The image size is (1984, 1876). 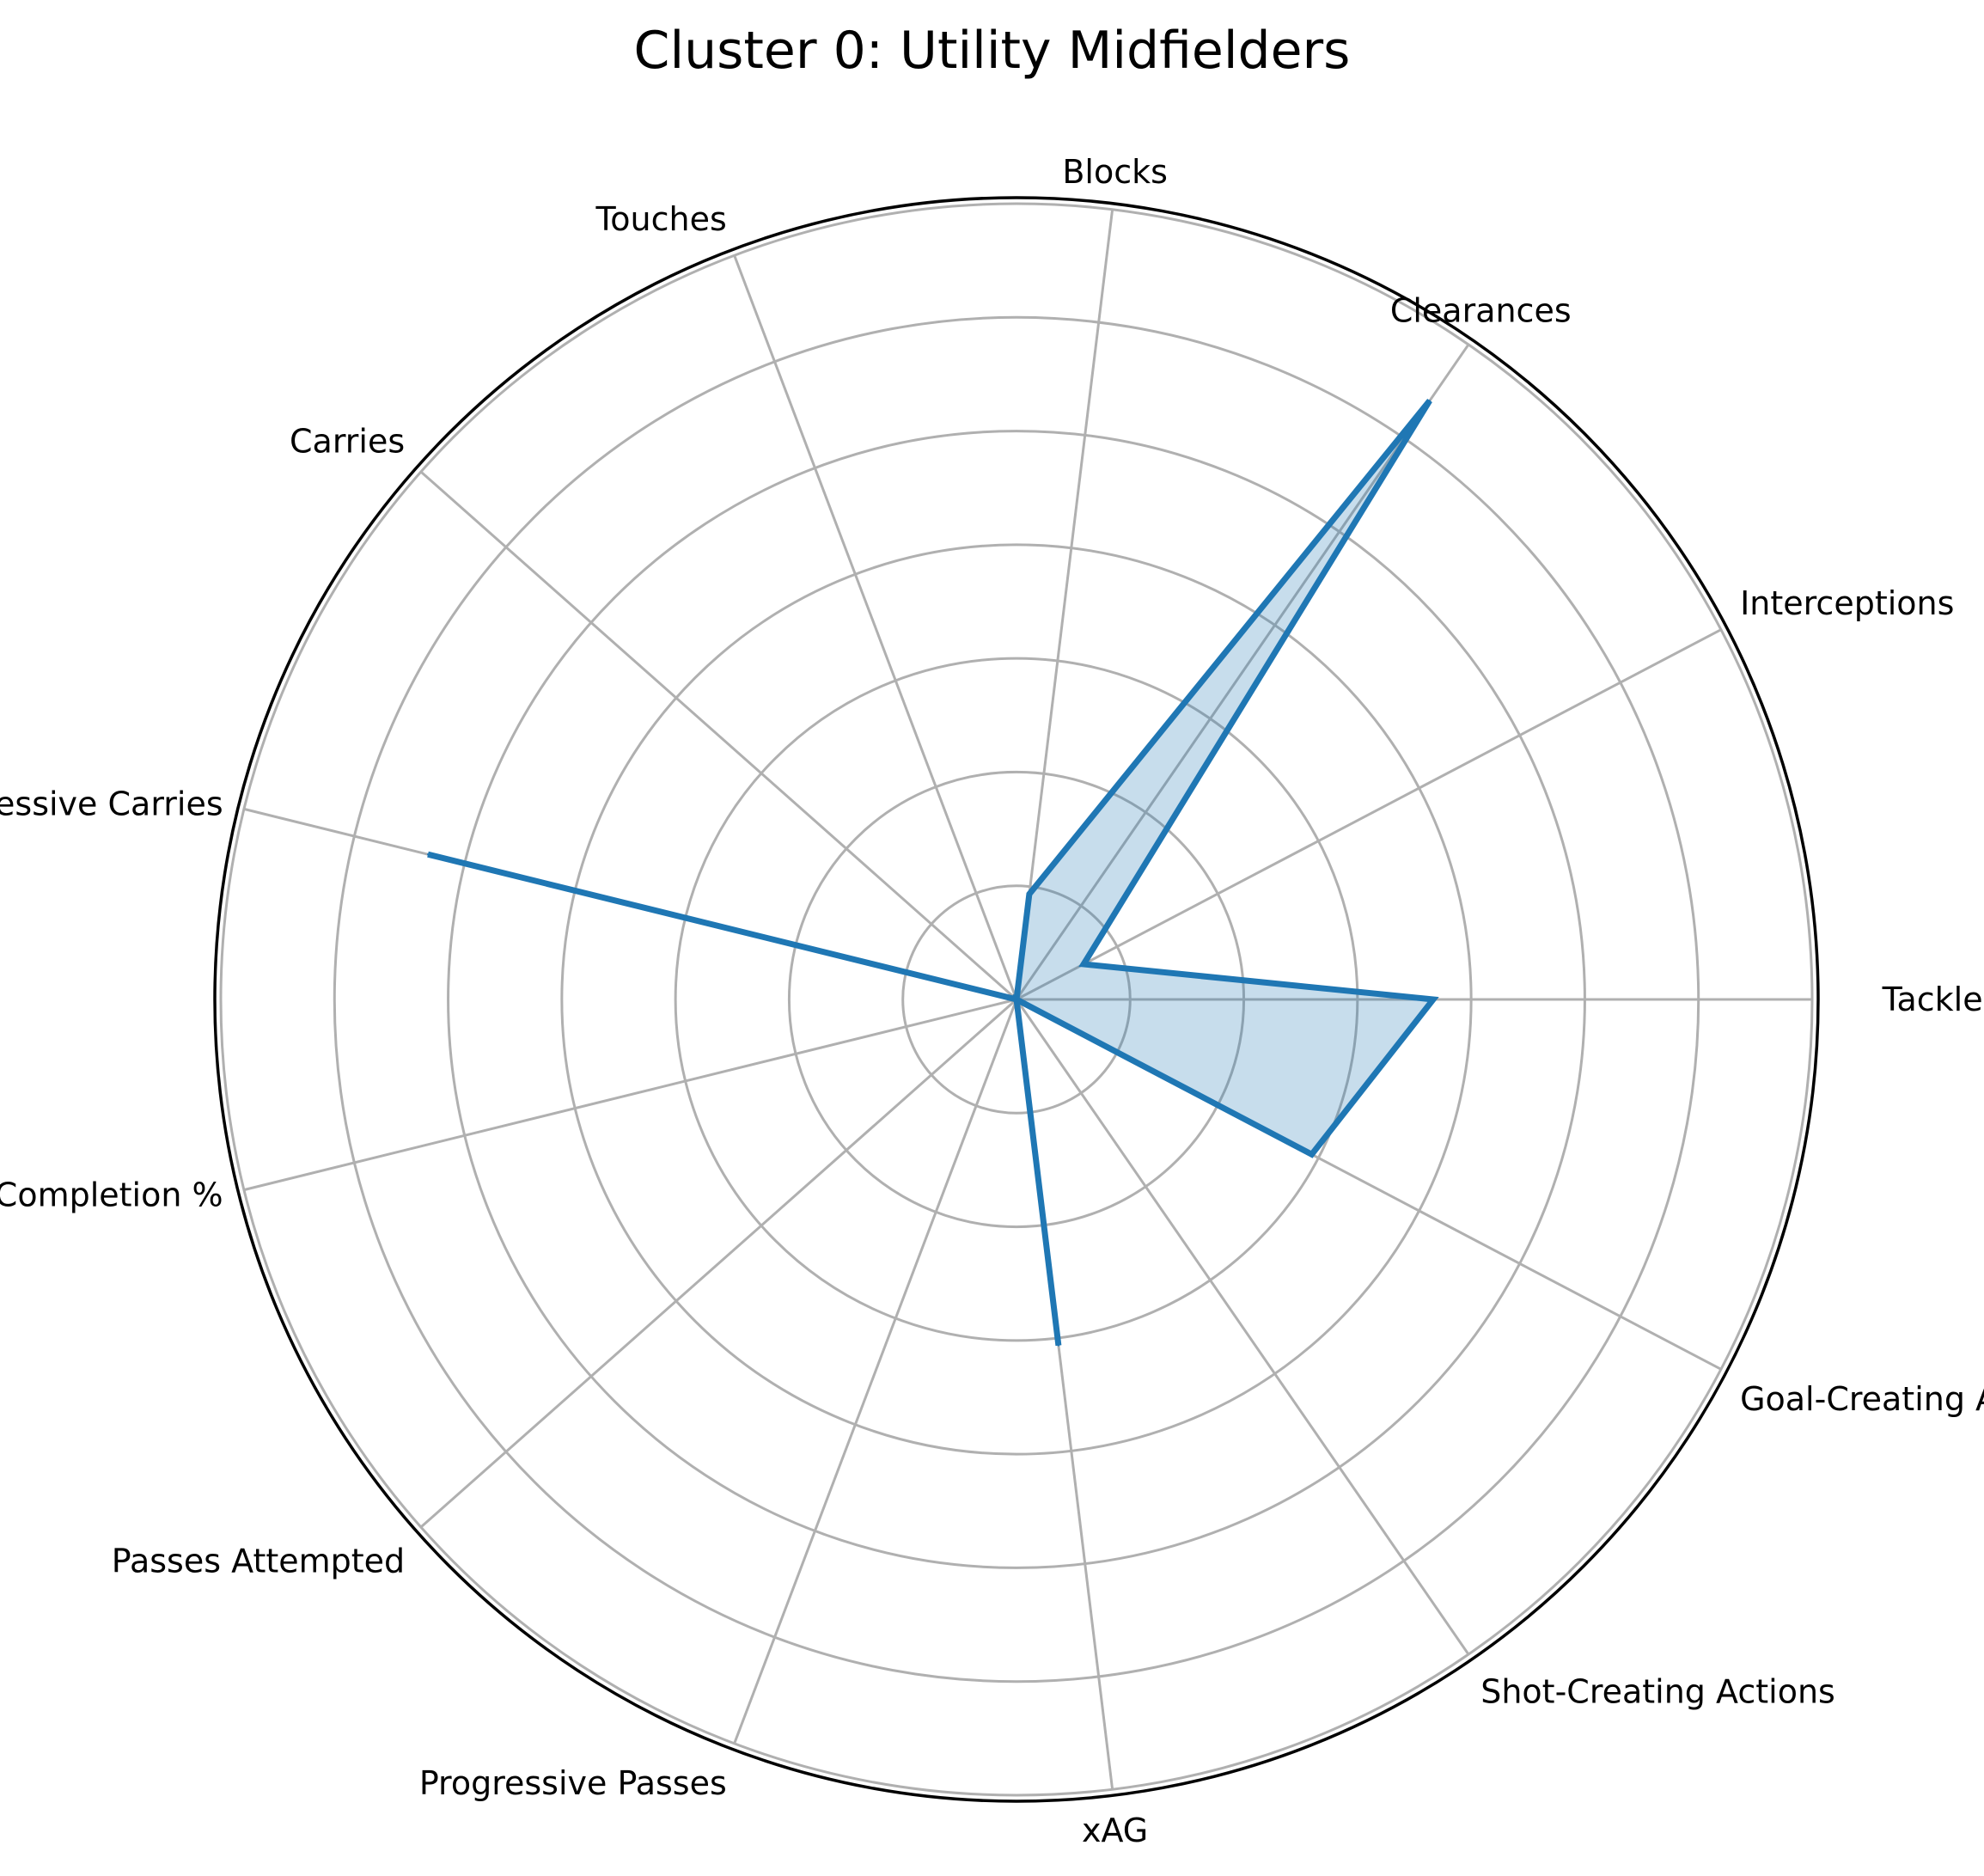 I want to click on axis-label-1: Tackles, so click(x=1933, y=1000).